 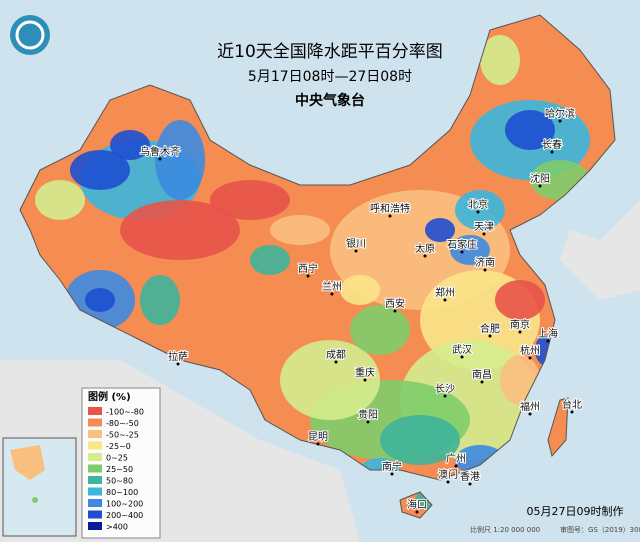 What do you see at coordinates (336, 355) in the screenshot?
I see `city-label: 成都` at bounding box center [336, 355].